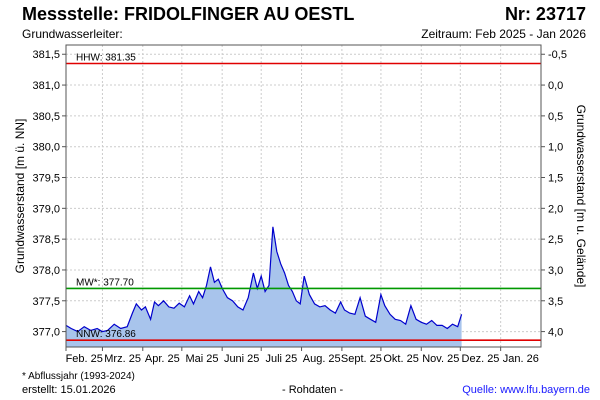 The image size is (600, 400). Describe the element at coordinates (440, 359) in the screenshot. I see `x-tick-label: Nov. 25` at that location.